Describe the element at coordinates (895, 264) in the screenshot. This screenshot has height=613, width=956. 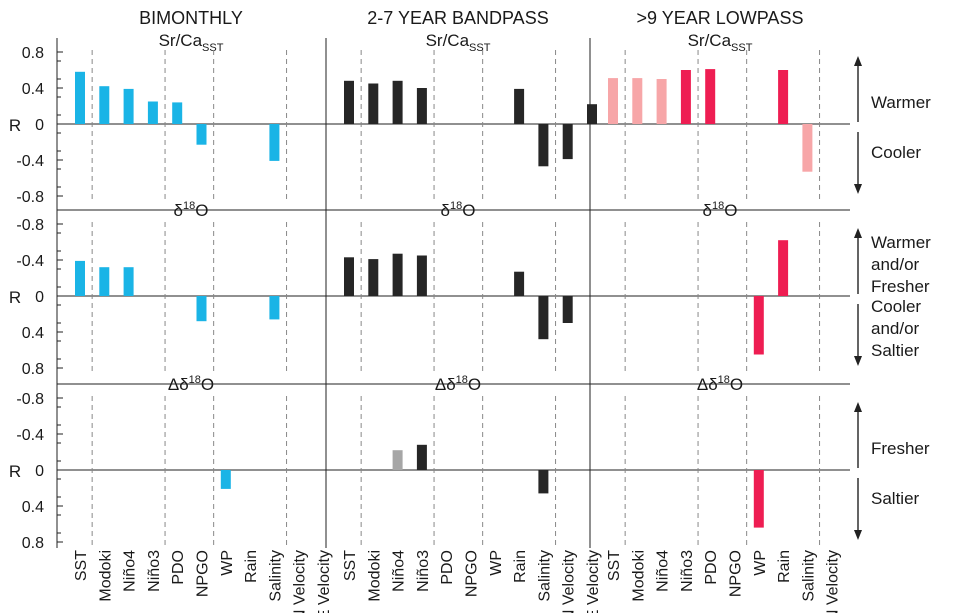
I see `side-label-upper: and/or` at that location.